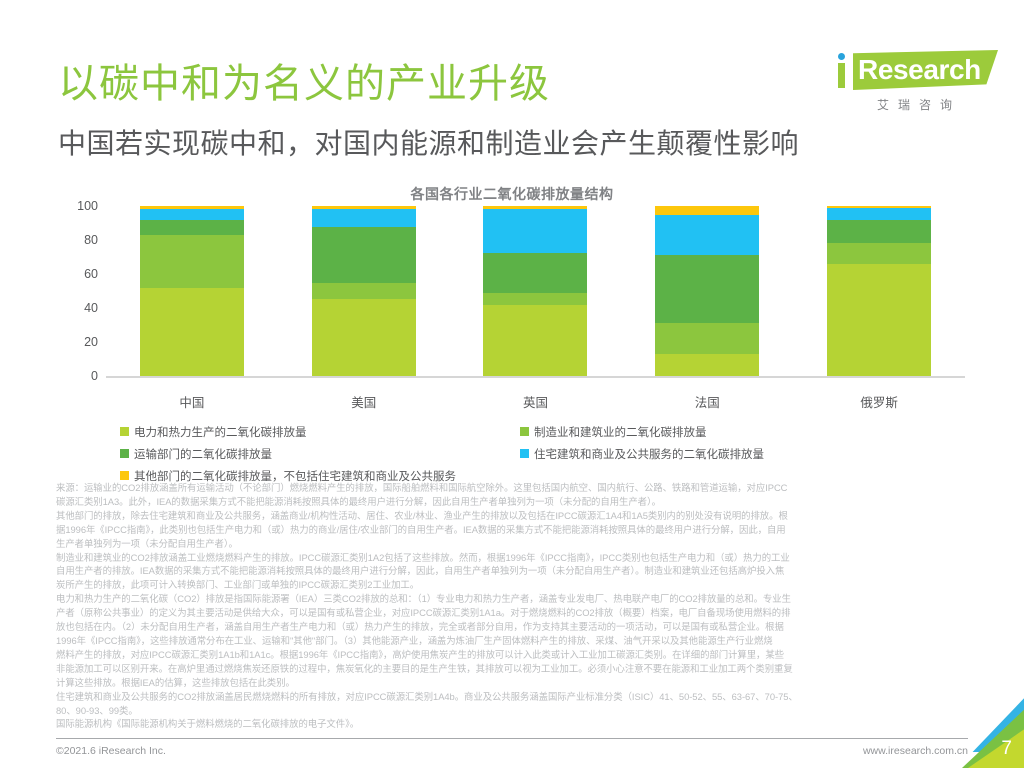 The height and width of the screenshot is (768, 1024). Describe the element at coordinates (841, 56) in the screenshot. I see `logo-i-dot-icon` at that location.